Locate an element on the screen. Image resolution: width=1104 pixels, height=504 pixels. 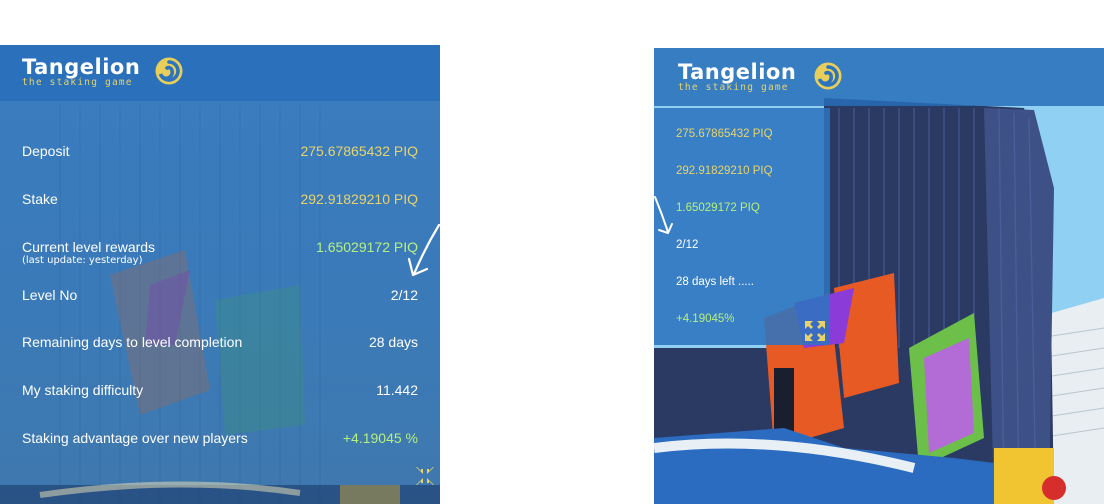
stake-row: Stake 292.91829210 PIQ is located at coordinates (220, 199).